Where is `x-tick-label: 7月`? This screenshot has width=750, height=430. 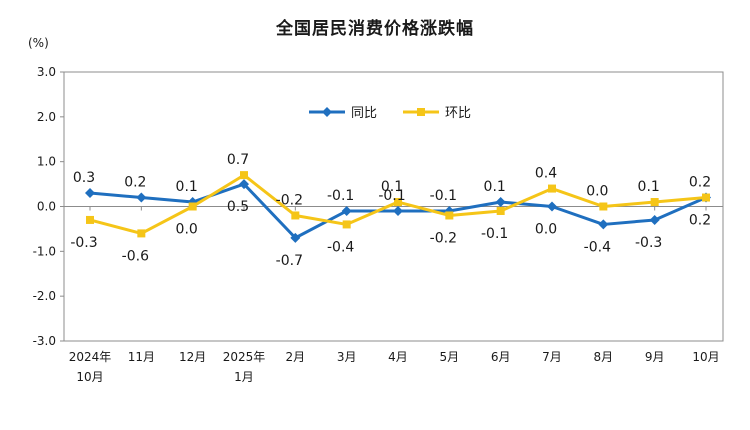
x-tick-label: 7月 is located at coordinates (552, 357).